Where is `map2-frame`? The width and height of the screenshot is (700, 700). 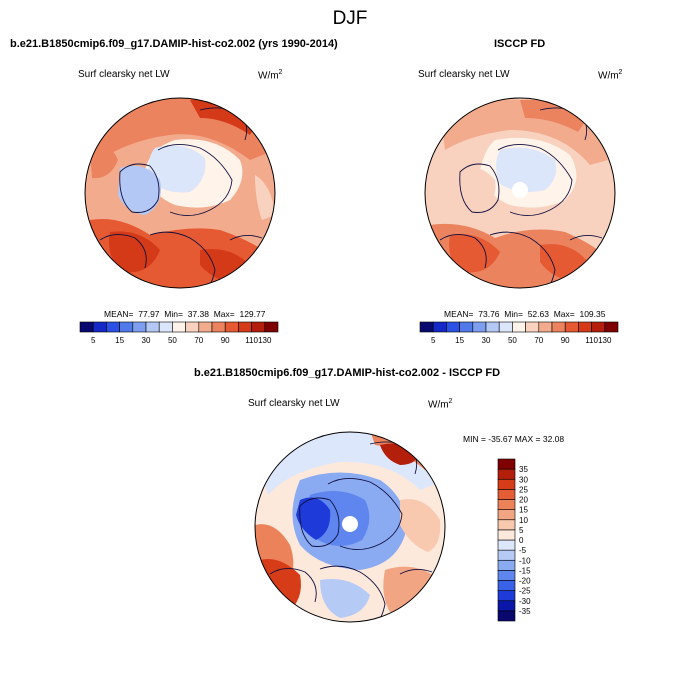 map2-frame is located at coordinates (520, 193).